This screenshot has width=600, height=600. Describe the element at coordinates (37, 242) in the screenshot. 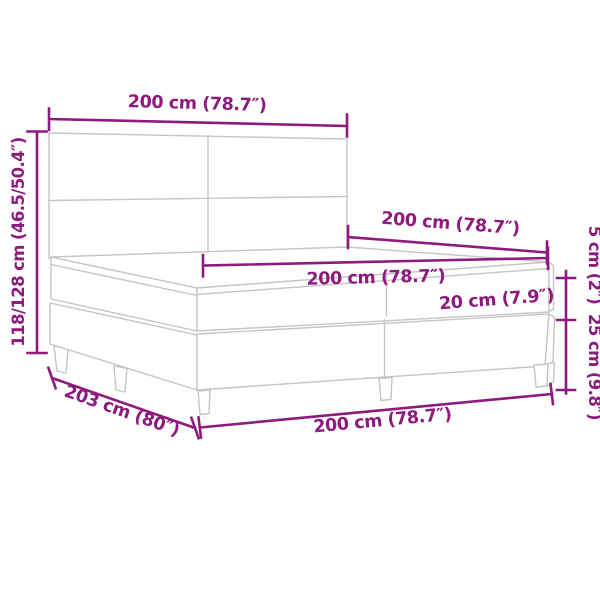

I see `dim-line-bed-height` at that location.